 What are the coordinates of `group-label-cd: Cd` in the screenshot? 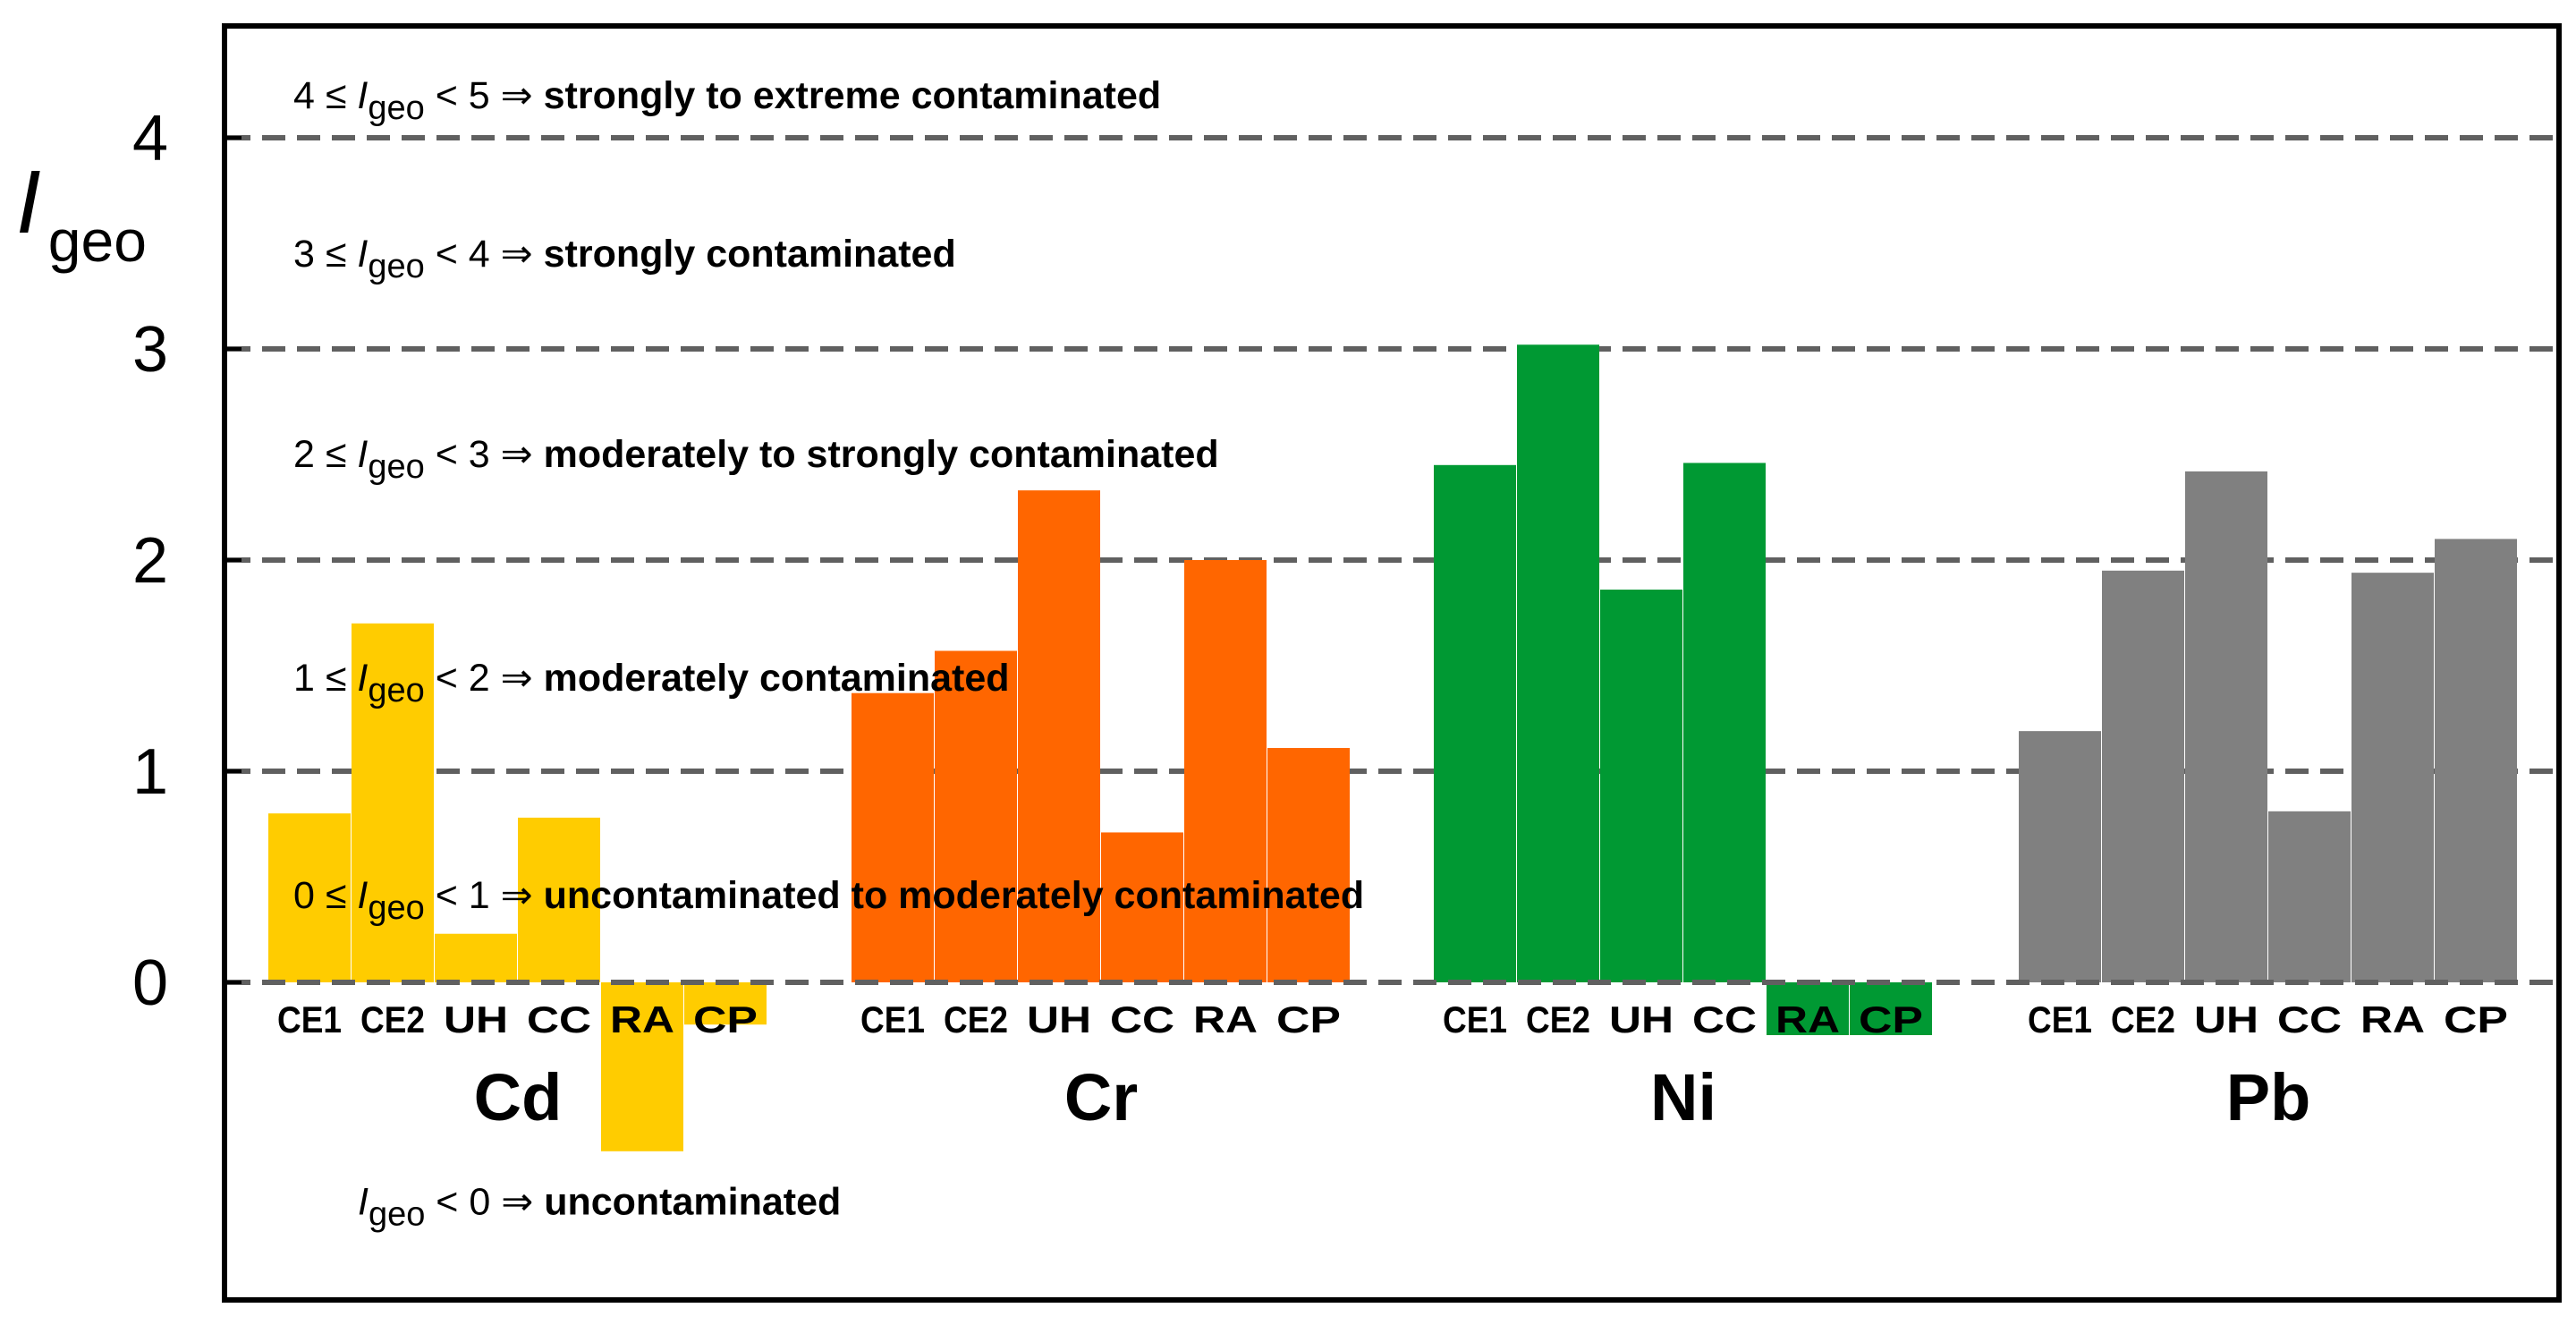 It's located at (518, 1097).